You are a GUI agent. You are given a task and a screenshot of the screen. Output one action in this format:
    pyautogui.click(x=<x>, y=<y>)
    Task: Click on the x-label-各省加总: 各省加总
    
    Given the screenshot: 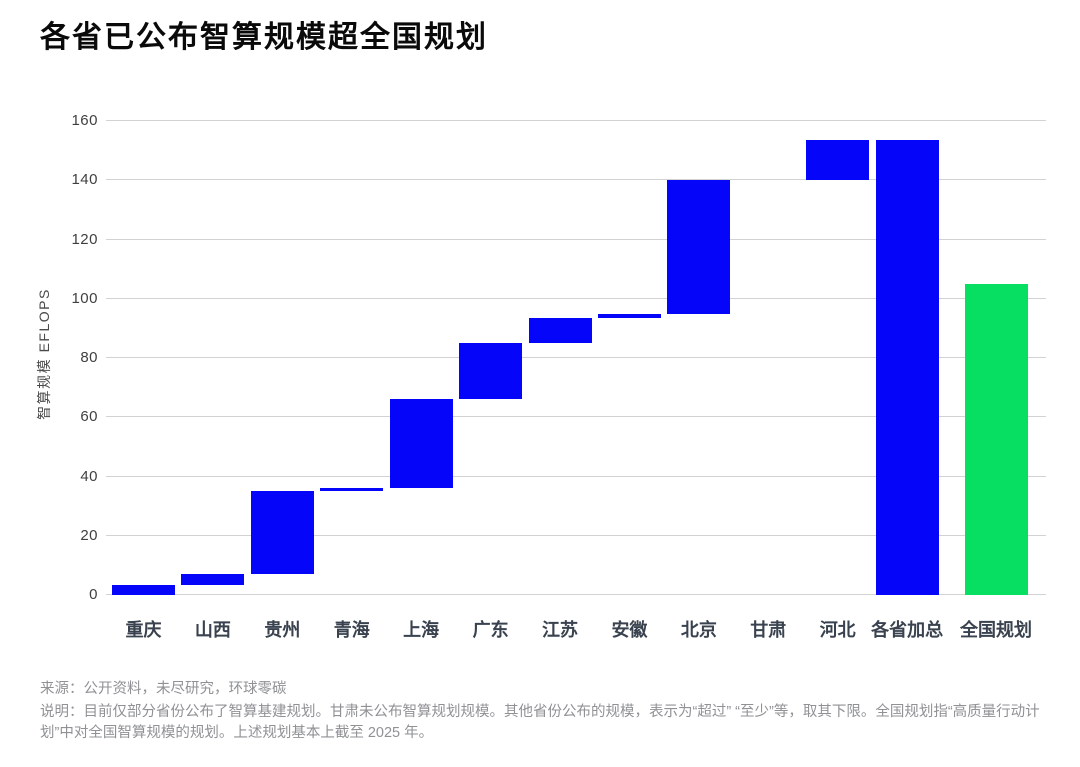 What is the action you would take?
    pyautogui.click(x=907, y=630)
    